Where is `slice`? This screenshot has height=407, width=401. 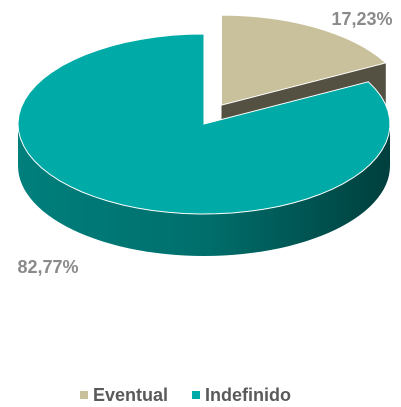
slice is located at coordinates (304, 60).